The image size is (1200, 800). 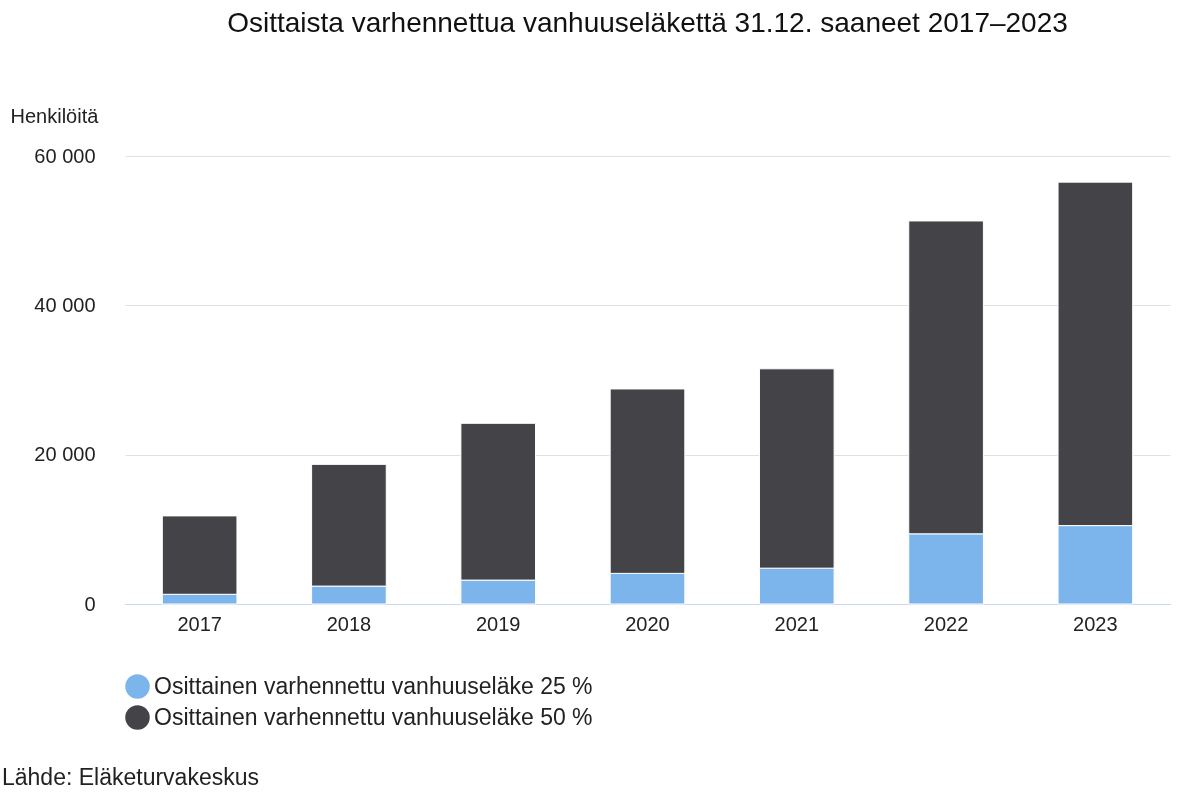 What do you see at coordinates (498, 623) in the screenshot?
I see `x-tick-label: 2019` at bounding box center [498, 623].